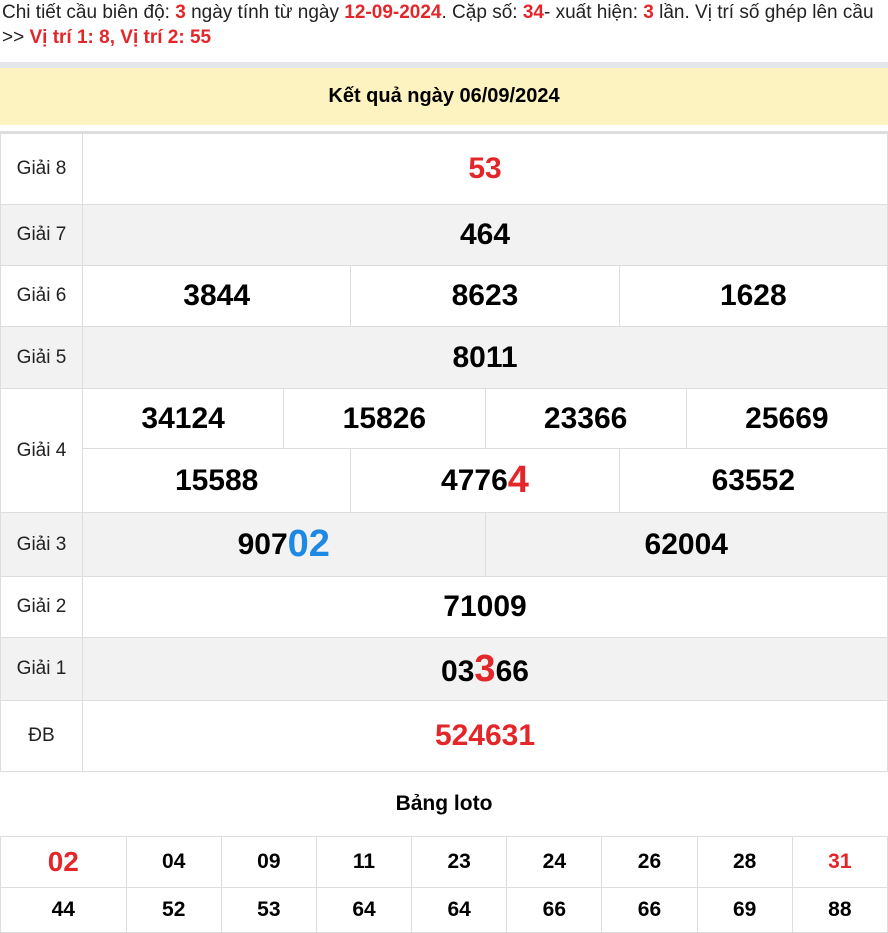 Image resolution: width=888 pixels, height=933 pixels. Describe the element at coordinates (444, 296) in the screenshot. I see `prize-row-6: Giải 6 3844 8623 1628` at that location.